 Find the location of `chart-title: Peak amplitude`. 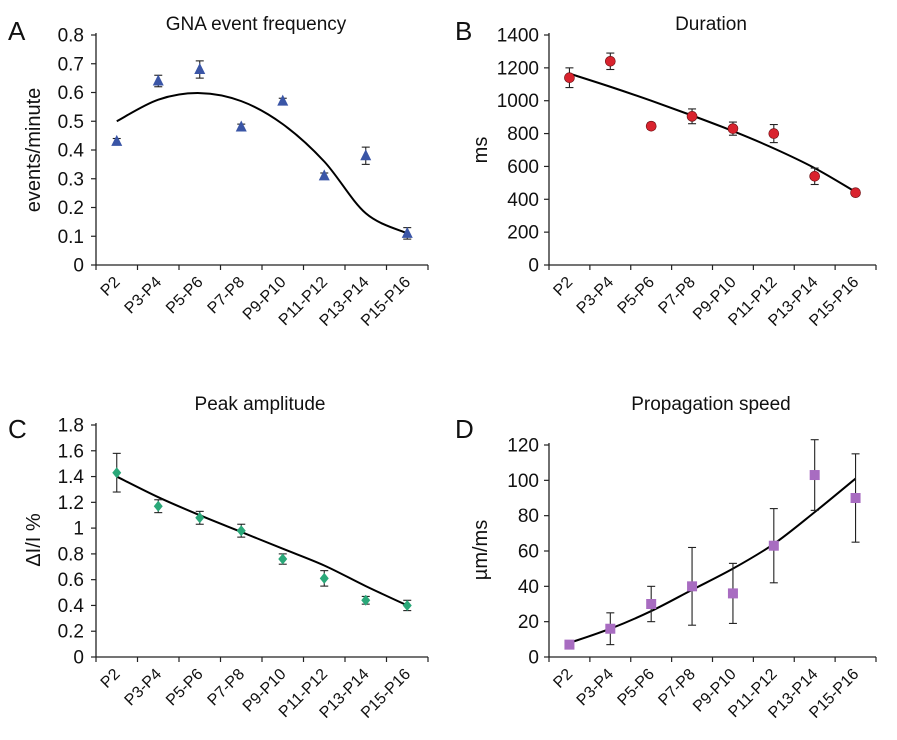

chart-title: Peak amplitude is located at coordinates (260, 404).